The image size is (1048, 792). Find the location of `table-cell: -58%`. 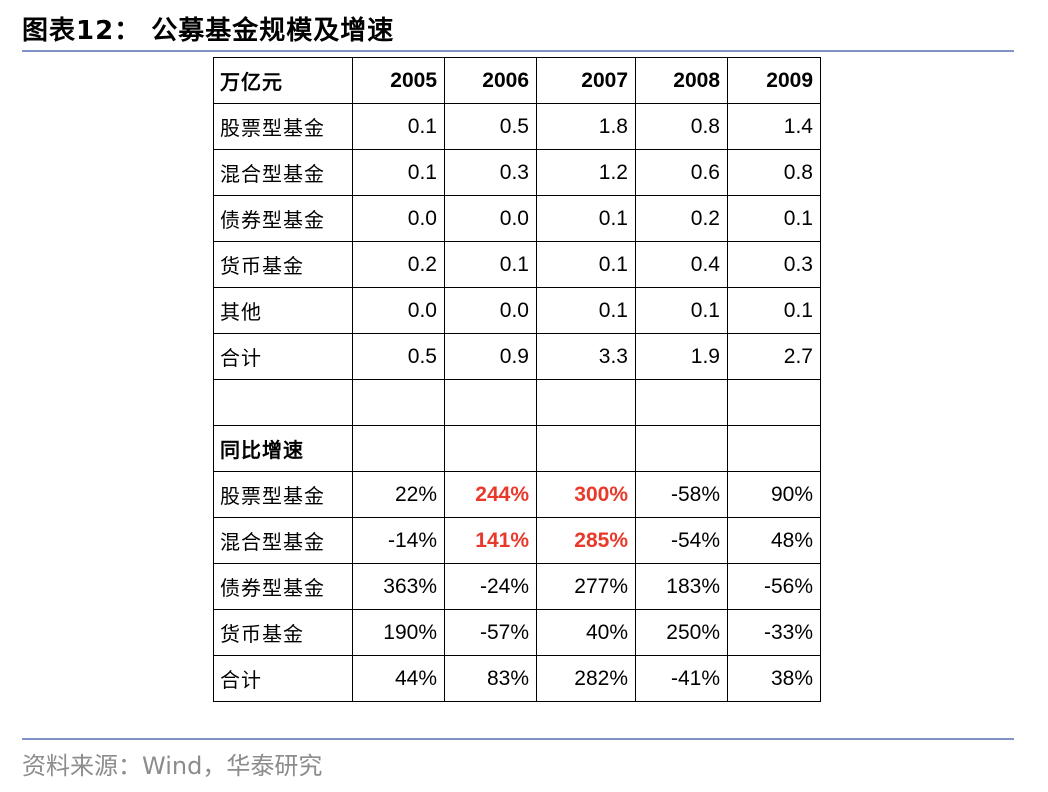

table-cell: -58% is located at coordinates (681, 494).